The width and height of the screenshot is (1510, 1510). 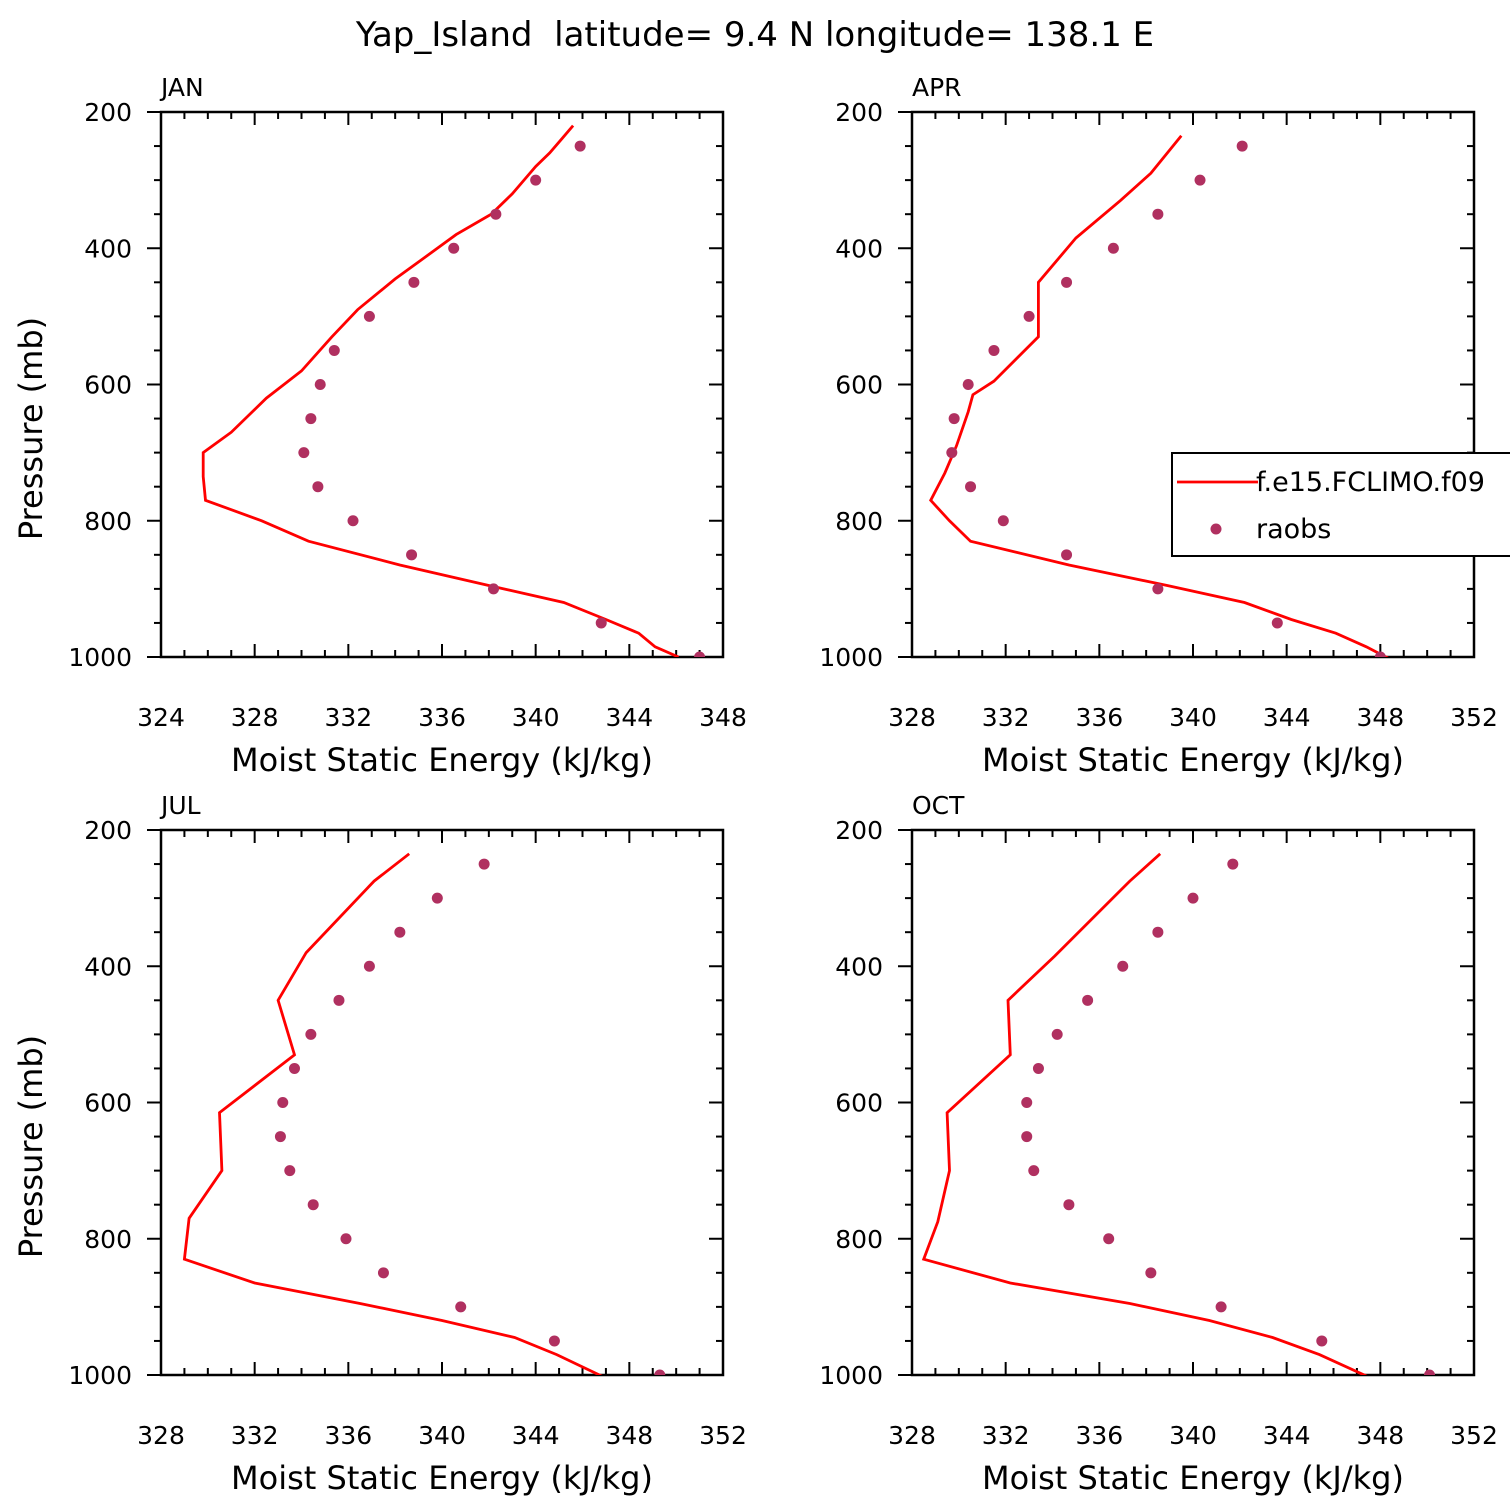 I want to click on plot-area-jul, so click(x=424, y=1113).